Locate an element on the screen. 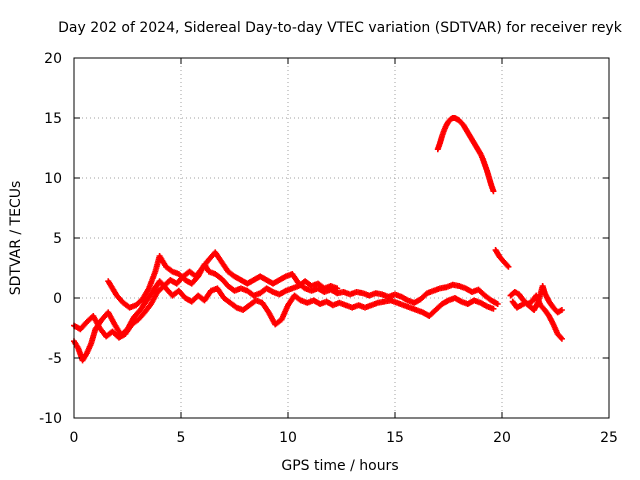 The height and width of the screenshot is (480, 640). y-tick-label: 20 is located at coordinates (53, 59).